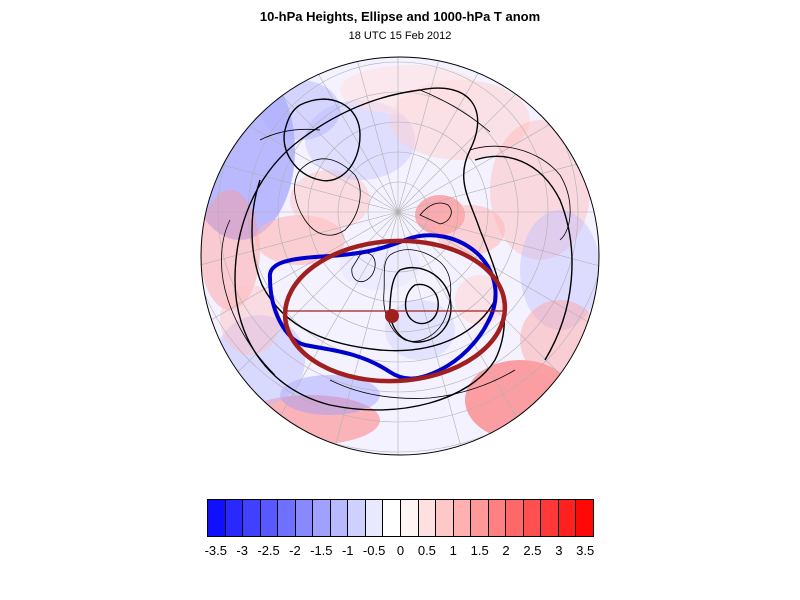 This screenshot has height=600, width=800. What do you see at coordinates (479, 550) in the screenshot?
I see `colorbar-tick-label: 1.5` at bounding box center [479, 550].